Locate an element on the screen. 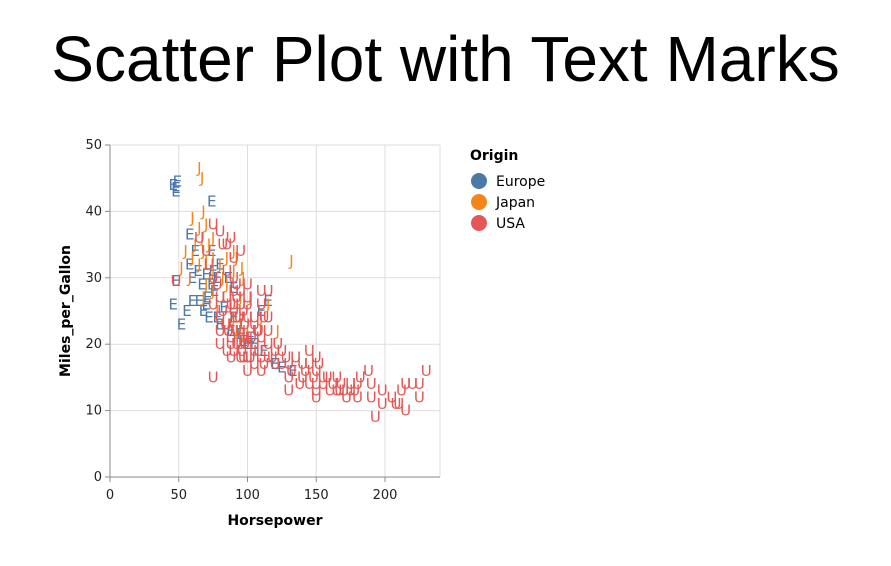  y-tick-label: 50 is located at coordinates (93, 145).